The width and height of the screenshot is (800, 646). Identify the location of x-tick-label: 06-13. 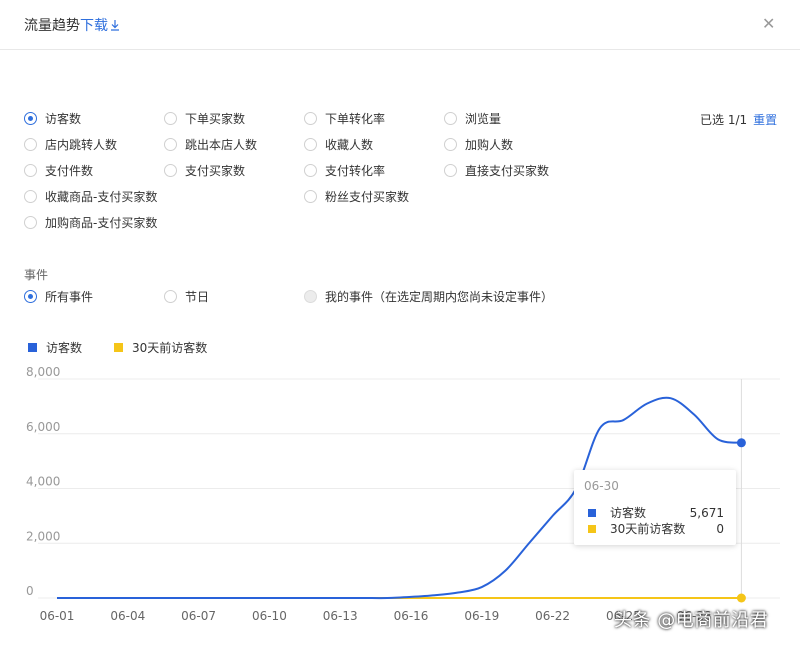
(340, 616).